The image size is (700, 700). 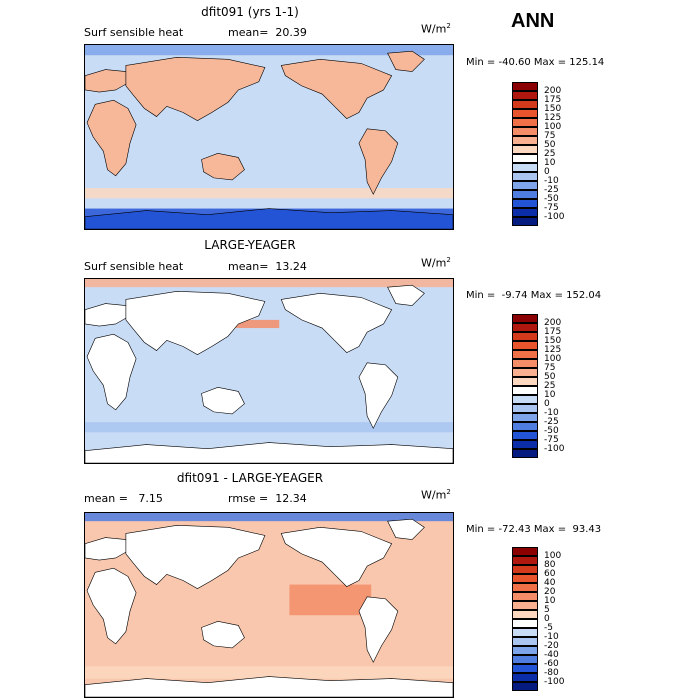 I want to click on colorbar-tick-label: -5, so click(x=548, y=627).